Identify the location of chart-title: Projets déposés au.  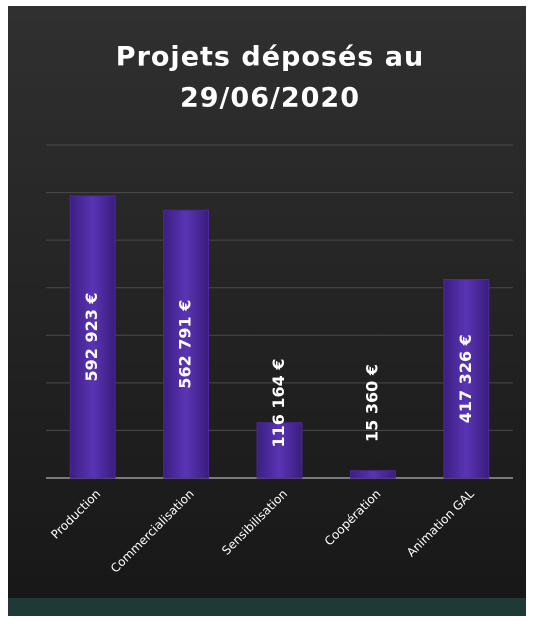
(270, 57).